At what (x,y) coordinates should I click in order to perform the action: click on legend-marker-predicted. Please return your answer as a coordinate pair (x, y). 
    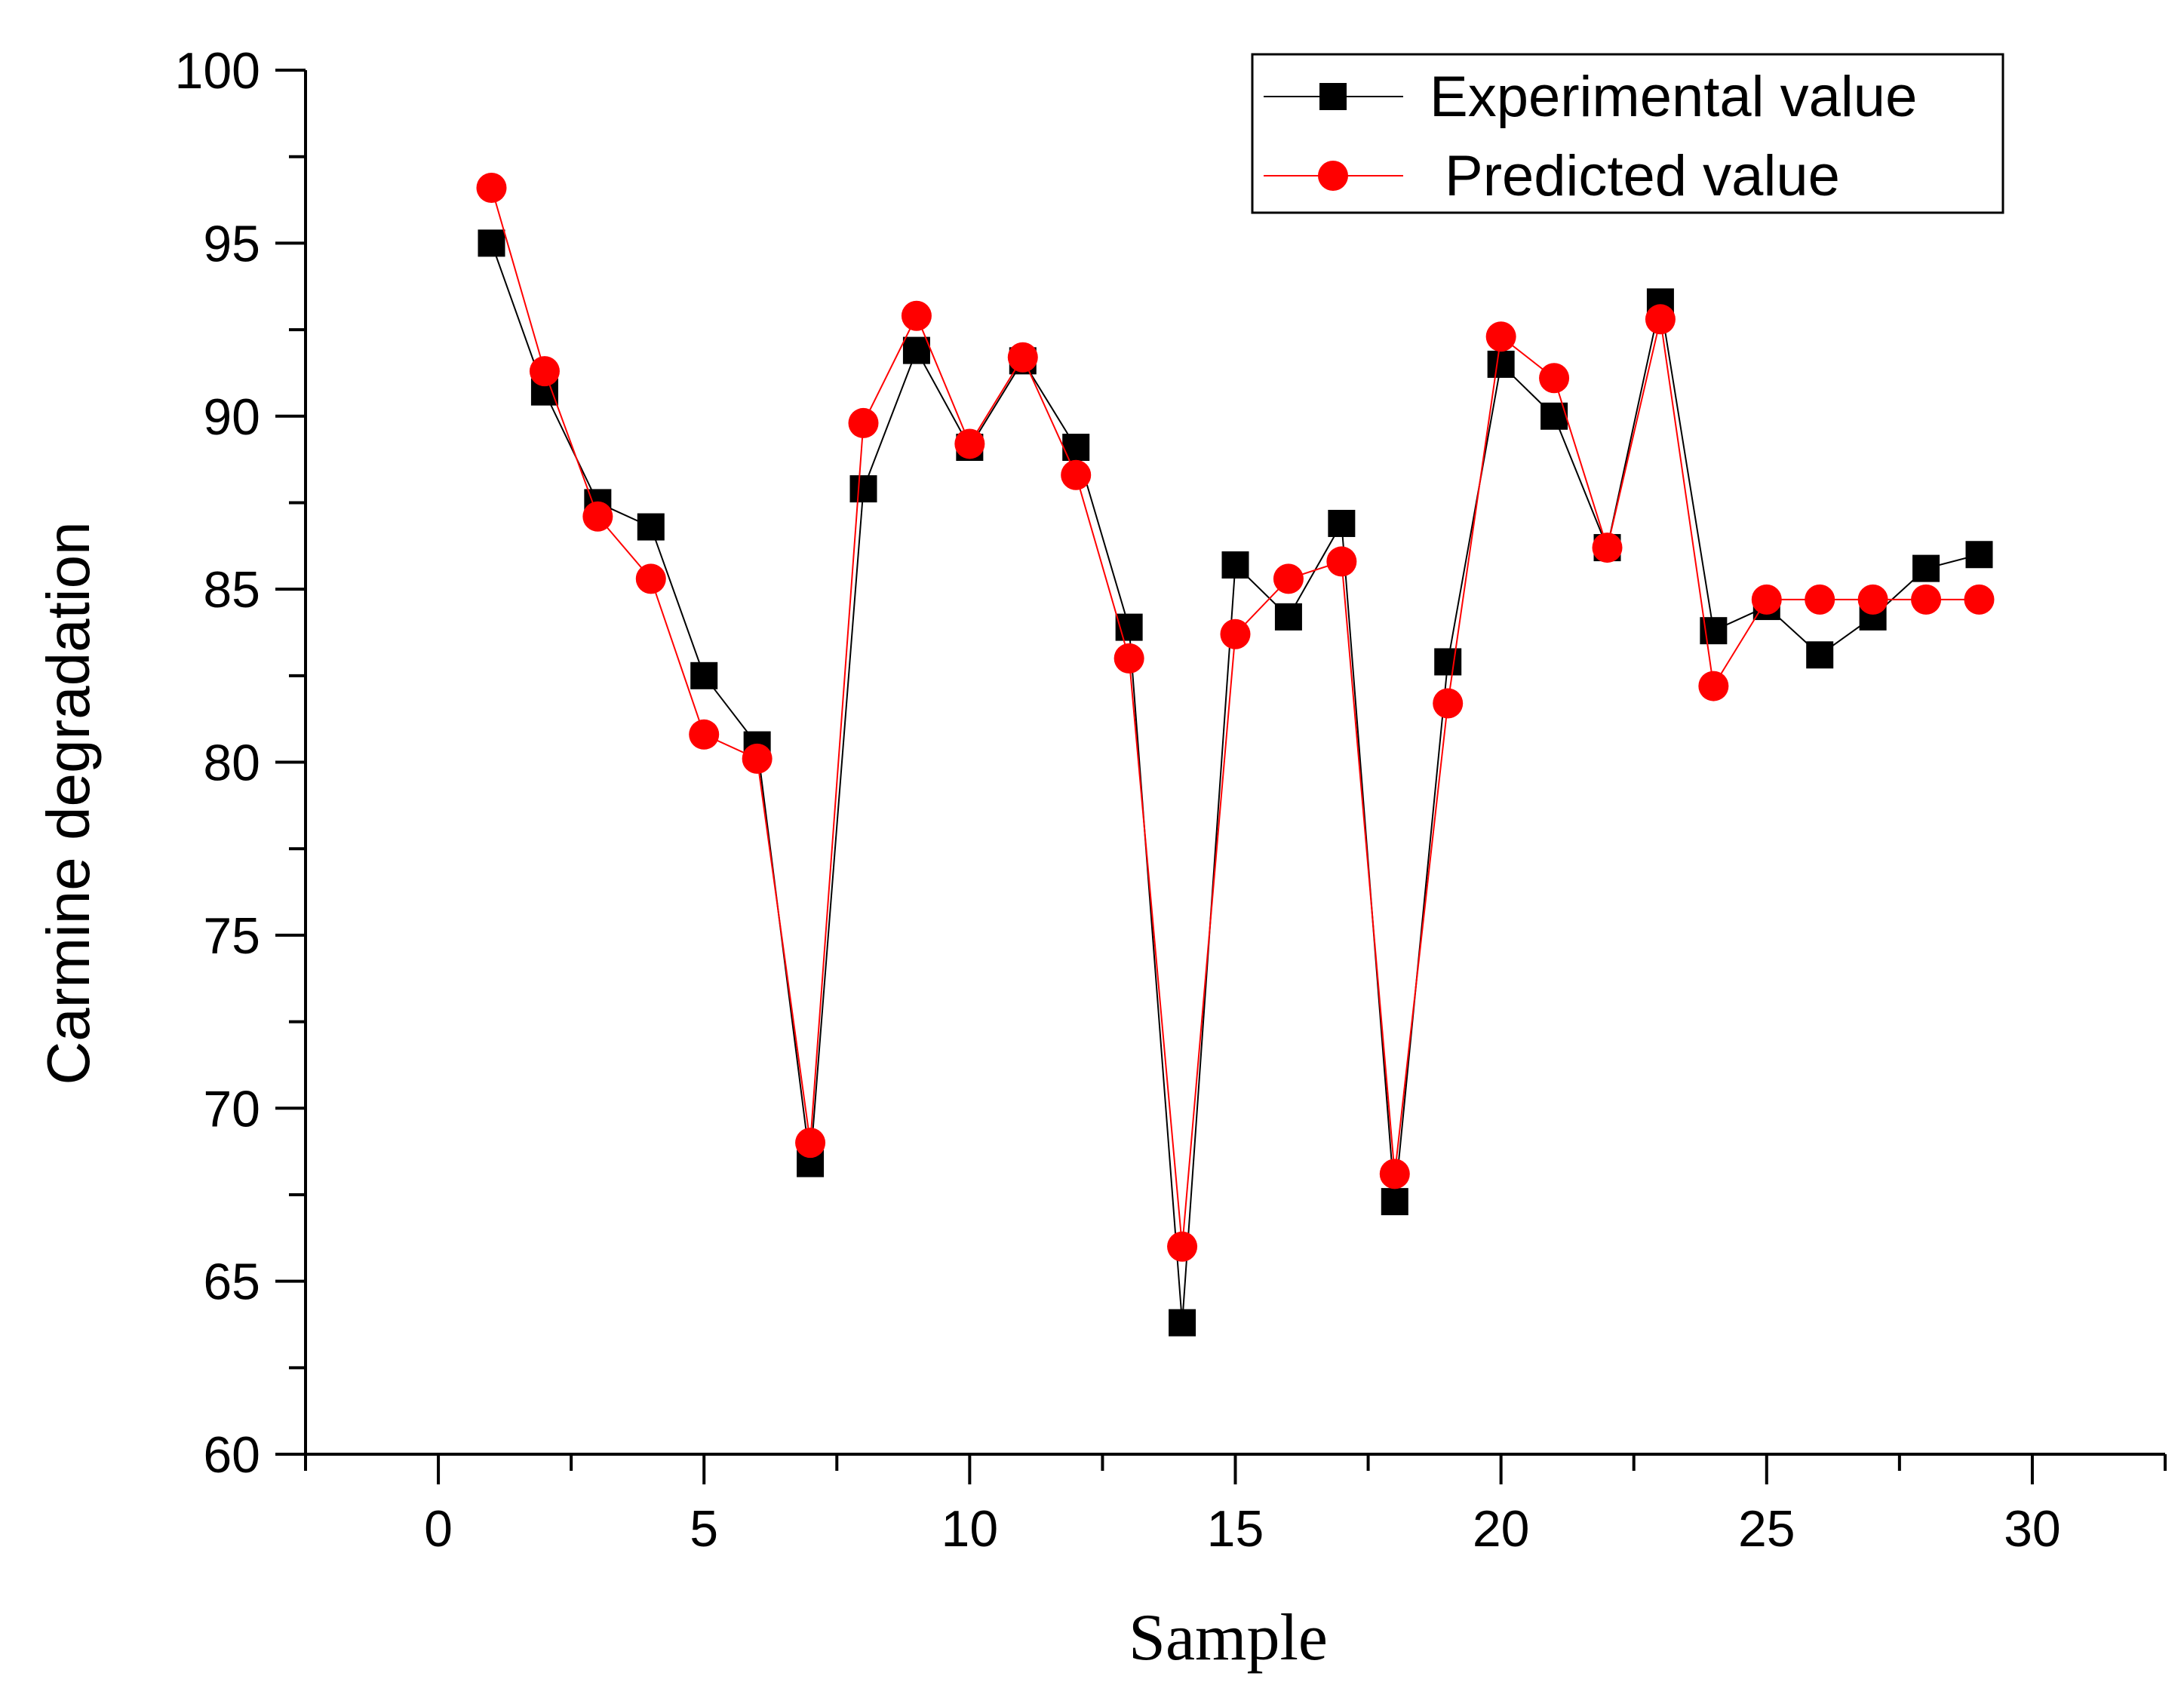
    Looking at the image, I should click on (1333, 176).